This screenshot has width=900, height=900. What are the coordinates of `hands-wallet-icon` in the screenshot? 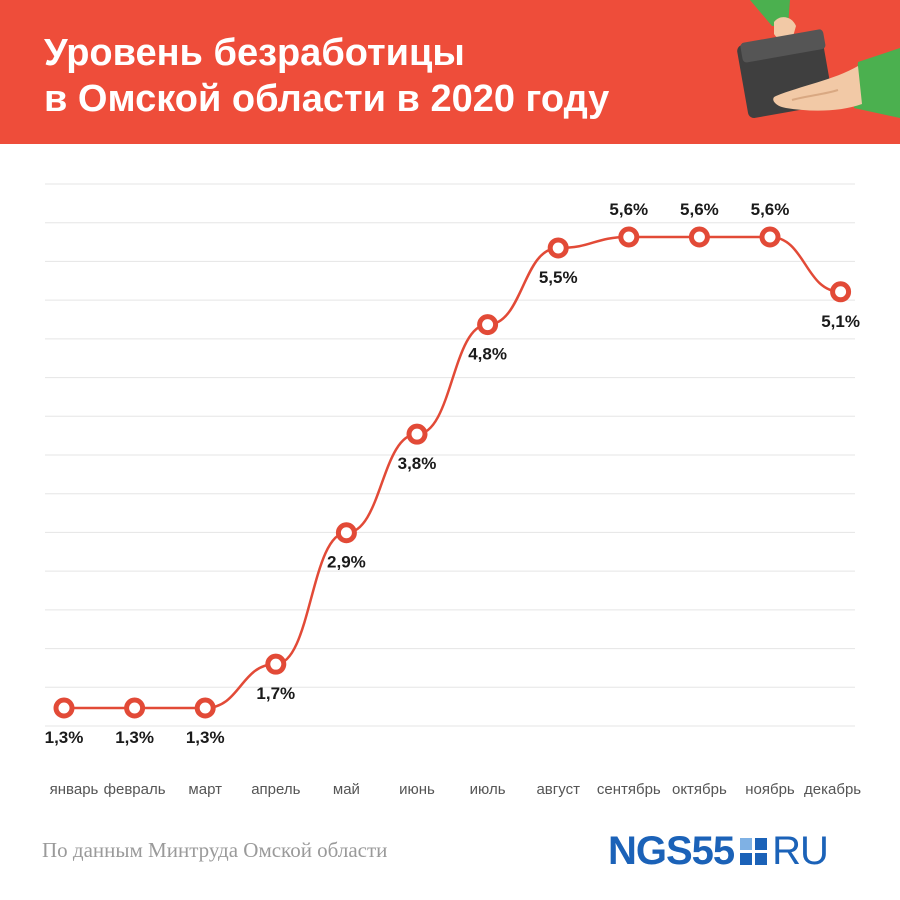 It's located at (818, 59).